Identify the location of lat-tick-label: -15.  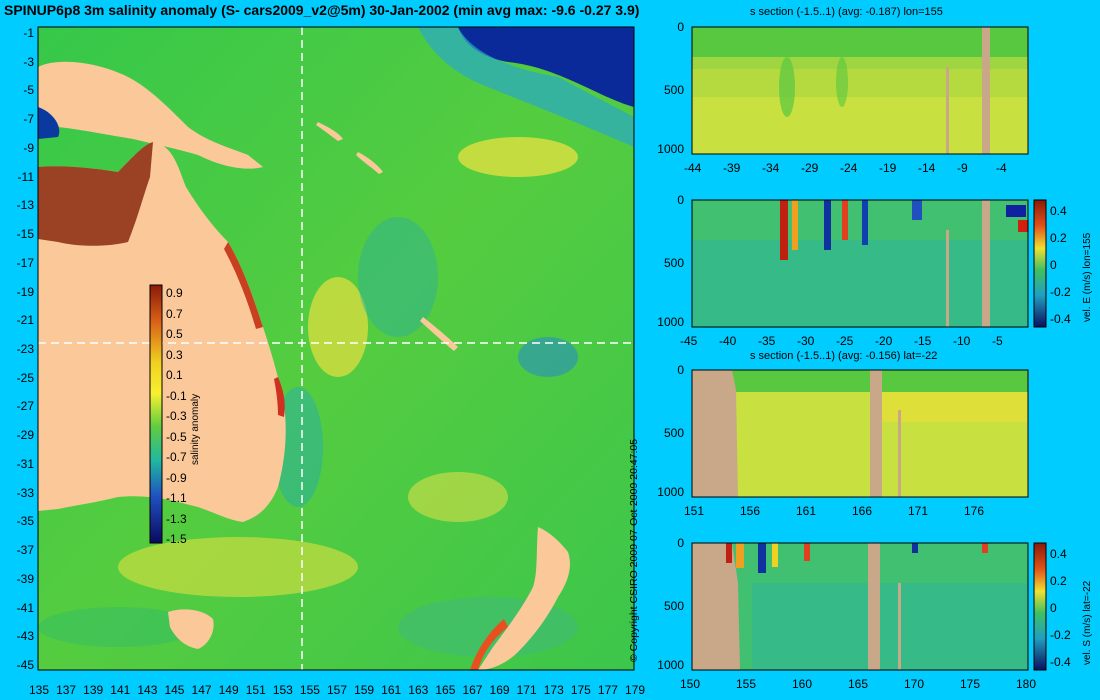
(25, 234).